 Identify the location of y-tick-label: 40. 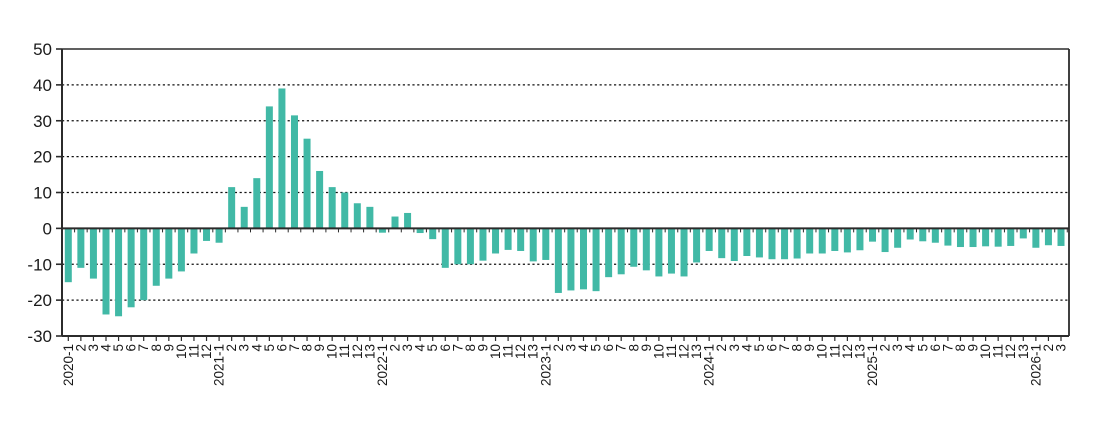
(42, 85).